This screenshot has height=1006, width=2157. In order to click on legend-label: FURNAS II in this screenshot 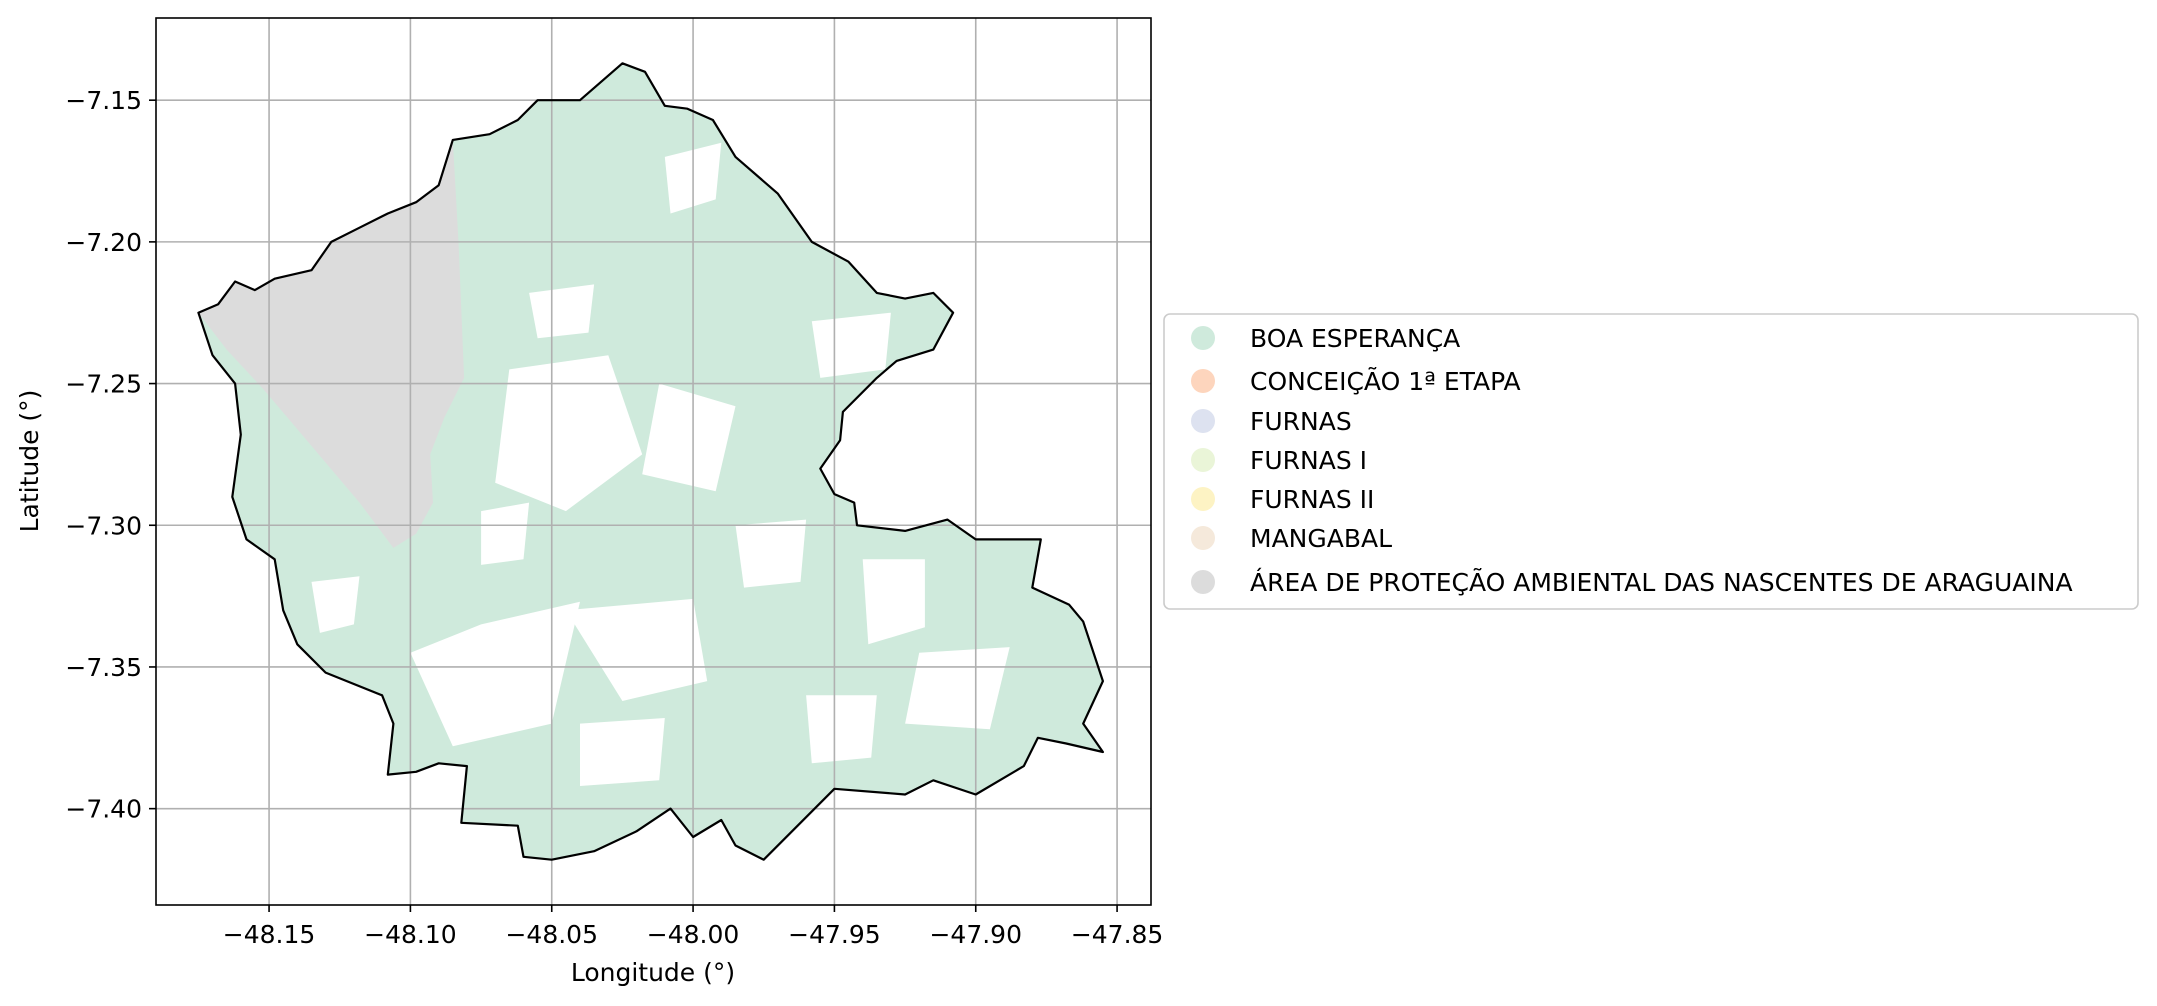, I will do `click(1312, 499)`.